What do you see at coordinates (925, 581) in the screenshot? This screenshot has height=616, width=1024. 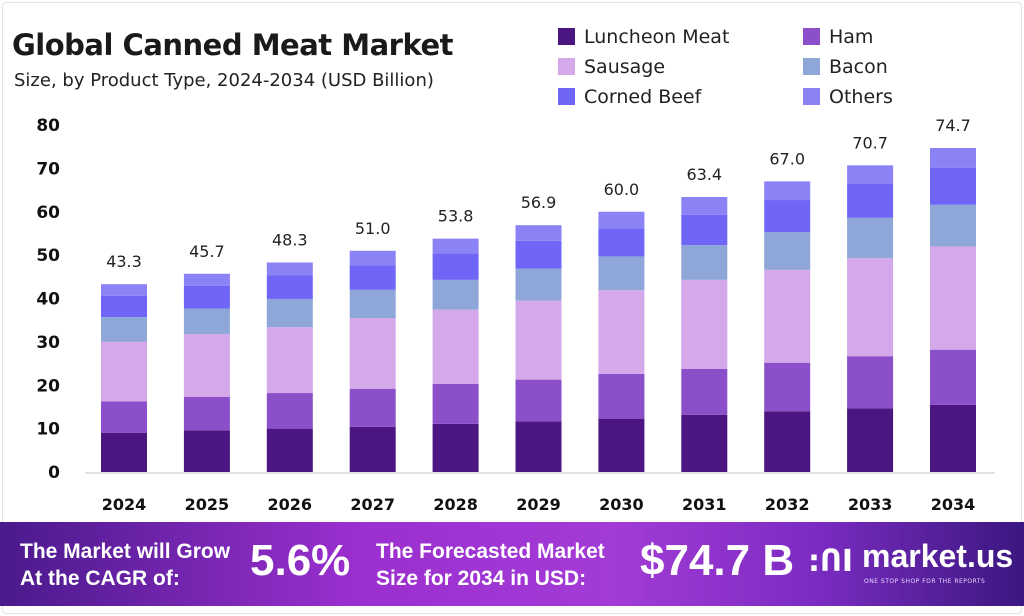 I see `logo-tagline: ONE STOP SHOP FOR THE REPORTS` at bounding box center [925, 581].